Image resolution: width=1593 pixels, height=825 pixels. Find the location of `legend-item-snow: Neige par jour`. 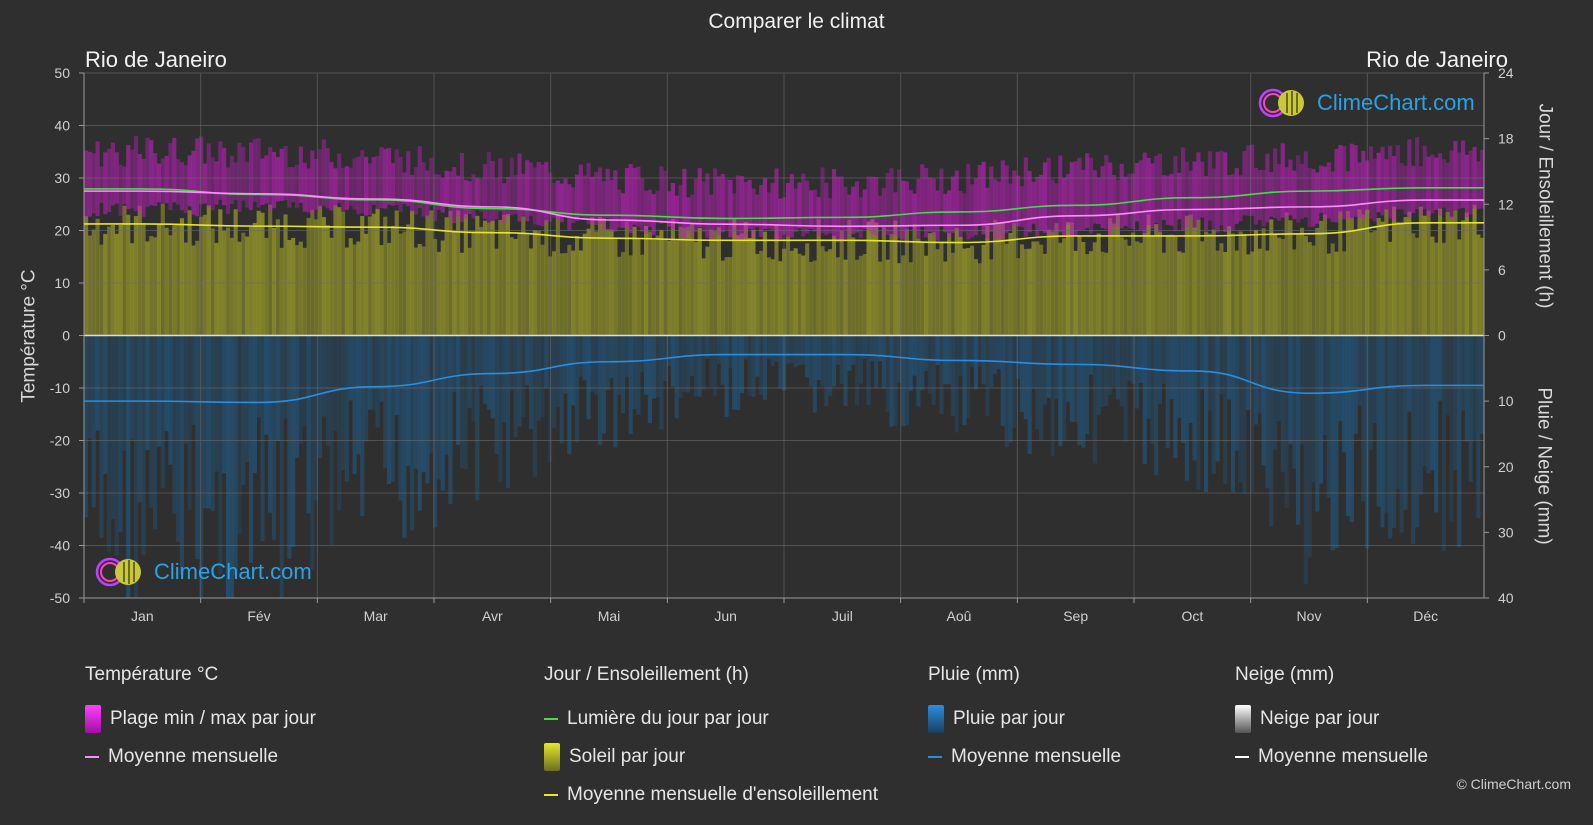

legend-item-snow: Neige par jour is located at coordinates (1331, 719).